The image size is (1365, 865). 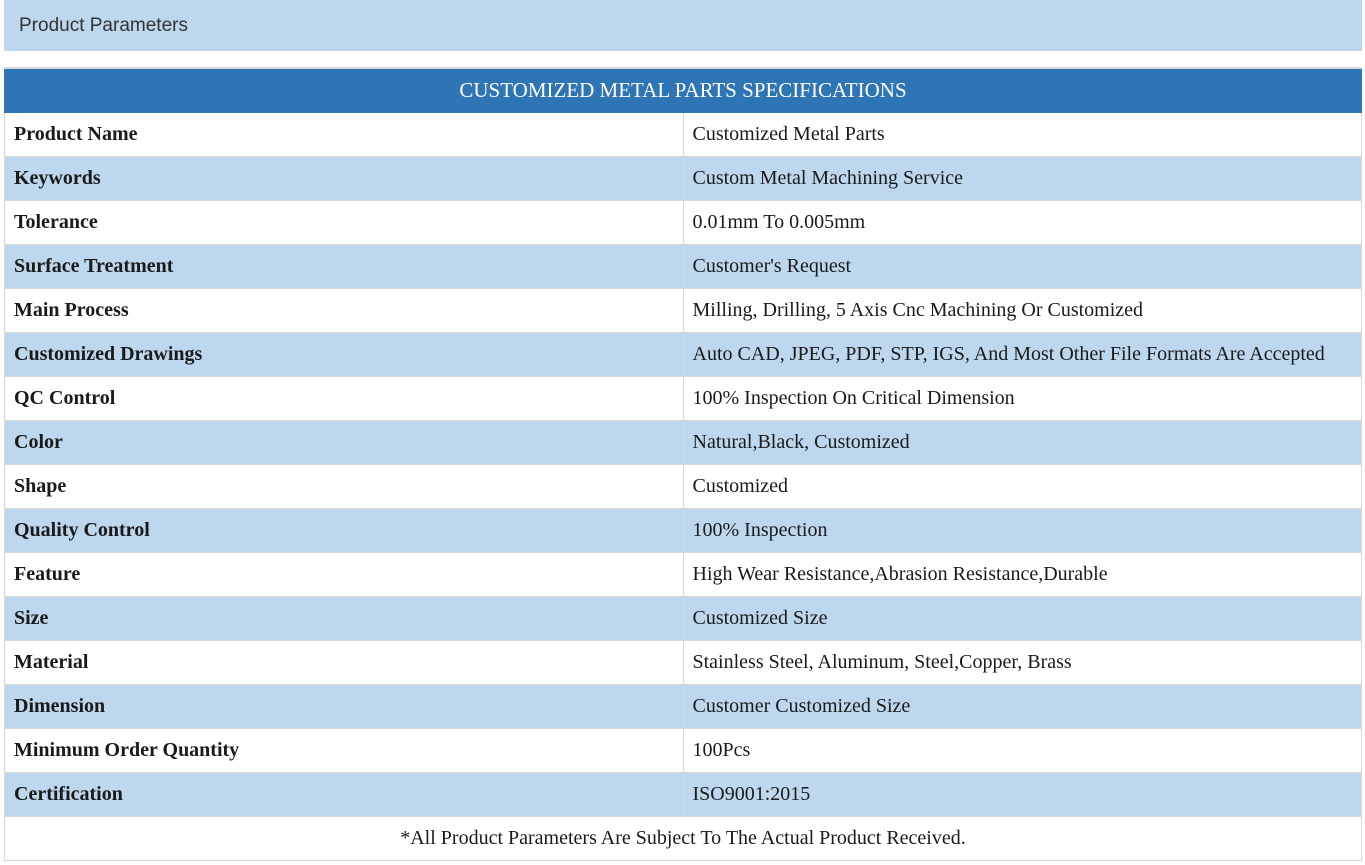 What do you see at coordinates (1022, 706) in the screenshot?
I see `row-value: Customer Customized Size` at bounding box center [1022, 706].